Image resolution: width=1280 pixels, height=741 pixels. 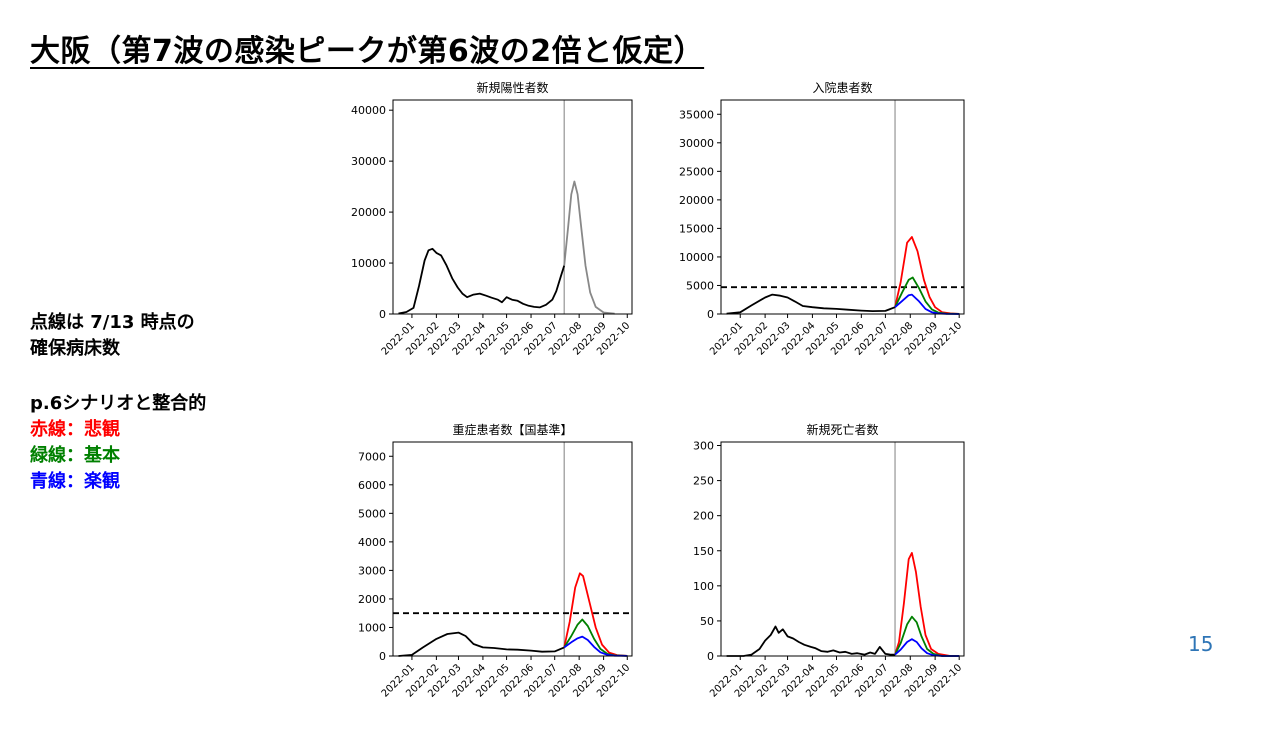 What do you see at coordinates (703, 551) in the screenshot?
I see `chart-deaths-ytick-label-3: 150` at bounding box center [703, 551].